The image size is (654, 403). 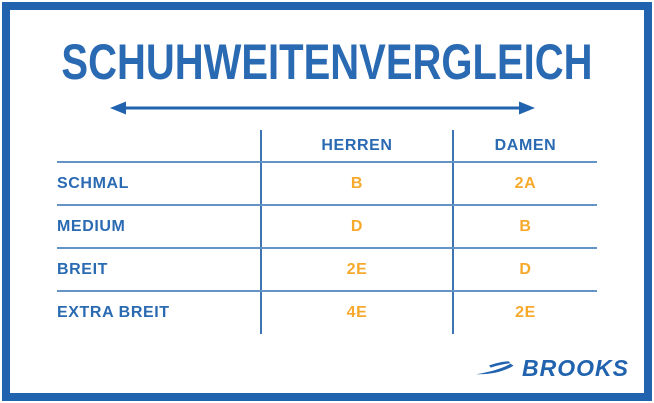 What do you see at coordinates (525, 146) in the screenshot?
I see `column-header-damen: DAMEN` at bounding box center [525, 146].